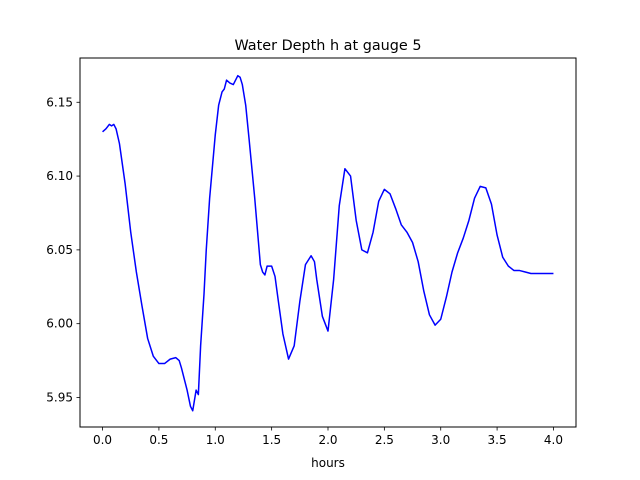 Image resolution: width=640 pixels, height=480 pixels. I want to click on x-axis-ticks: 0.0 0.5 1.0 1.5 2.0 2.5 3.0 3.5 4.0, so click(328, 437).